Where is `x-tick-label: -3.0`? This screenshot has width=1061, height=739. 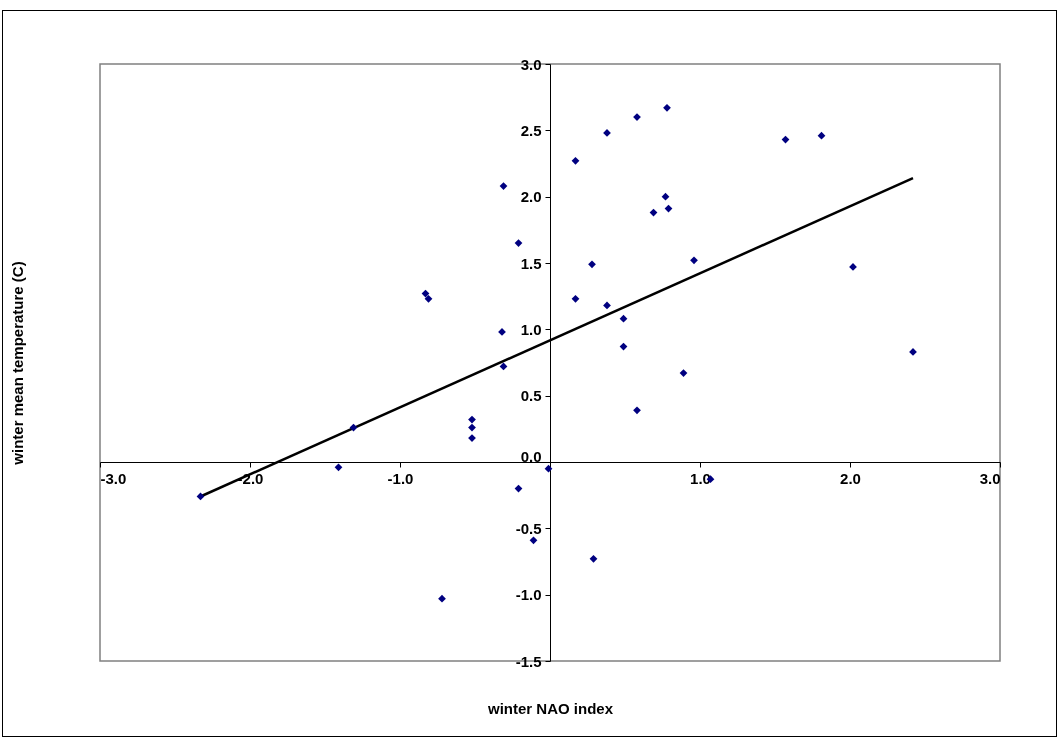
x-tick-label: -3.0 is located at coordinates (113, 478).